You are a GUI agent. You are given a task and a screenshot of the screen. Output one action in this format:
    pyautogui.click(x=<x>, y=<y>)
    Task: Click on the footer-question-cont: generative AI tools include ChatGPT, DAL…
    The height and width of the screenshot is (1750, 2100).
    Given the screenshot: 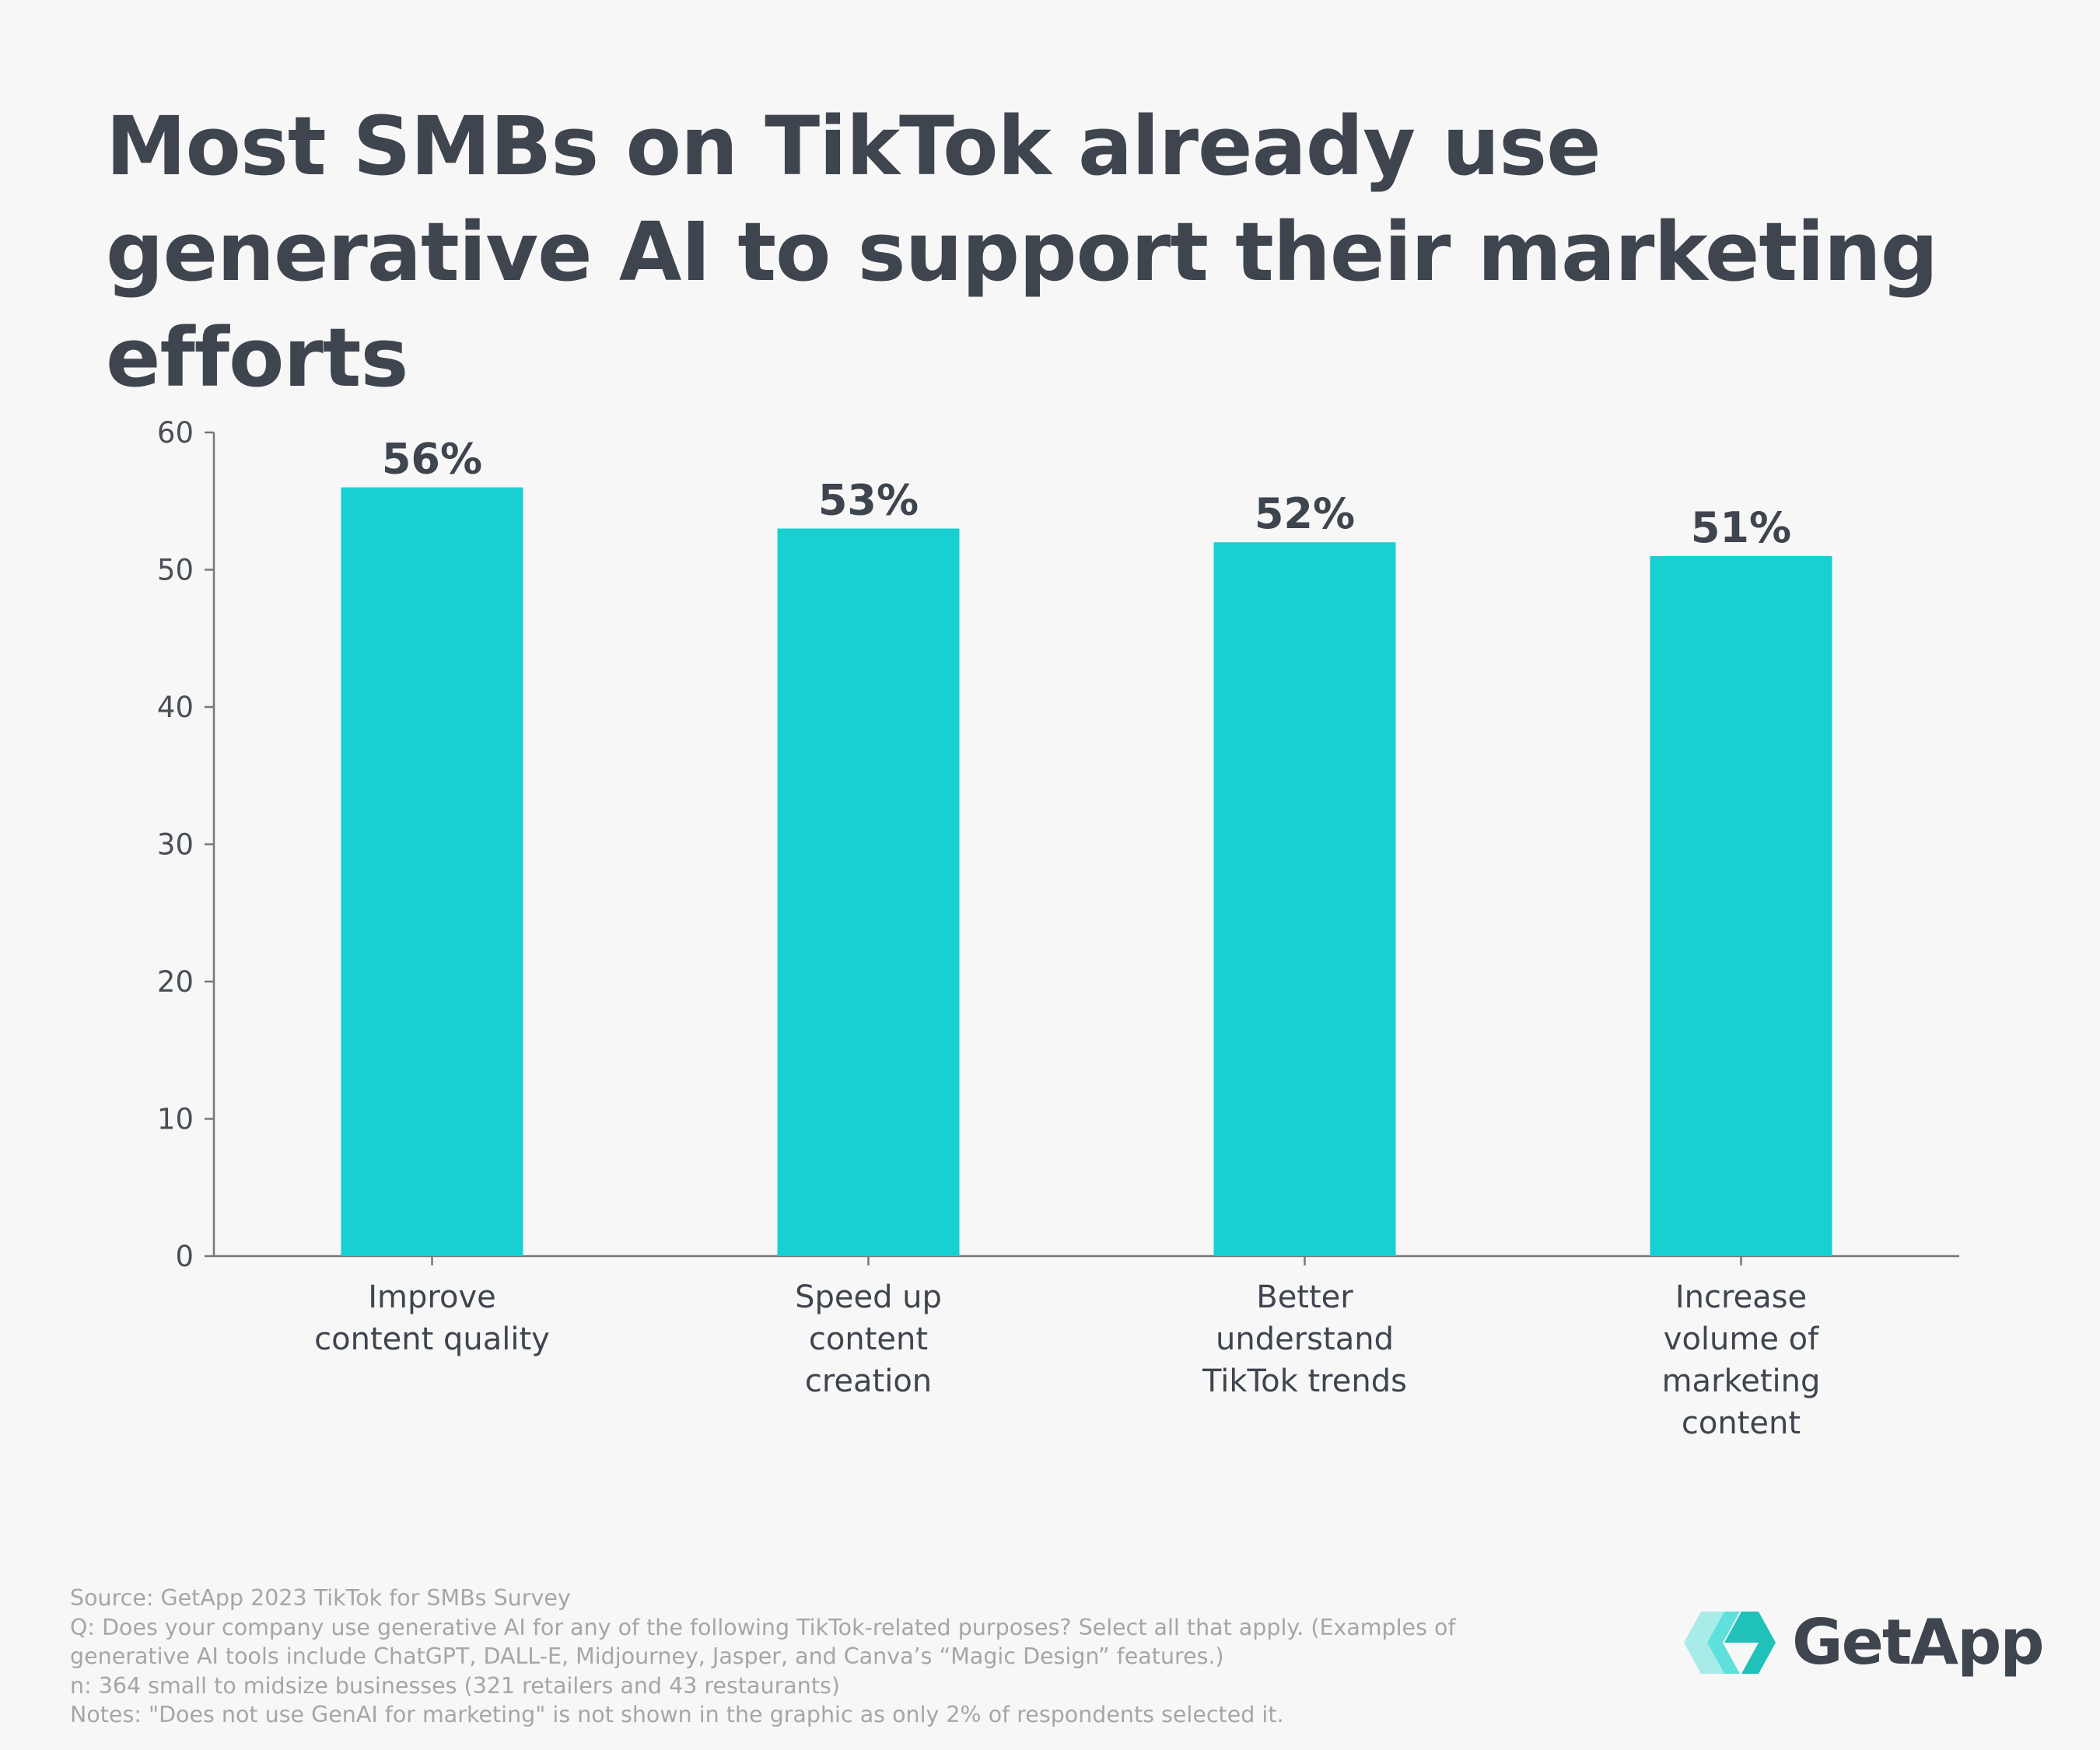 What is the action you would take?
    pyautogui.click(x=647, y=1656)
    